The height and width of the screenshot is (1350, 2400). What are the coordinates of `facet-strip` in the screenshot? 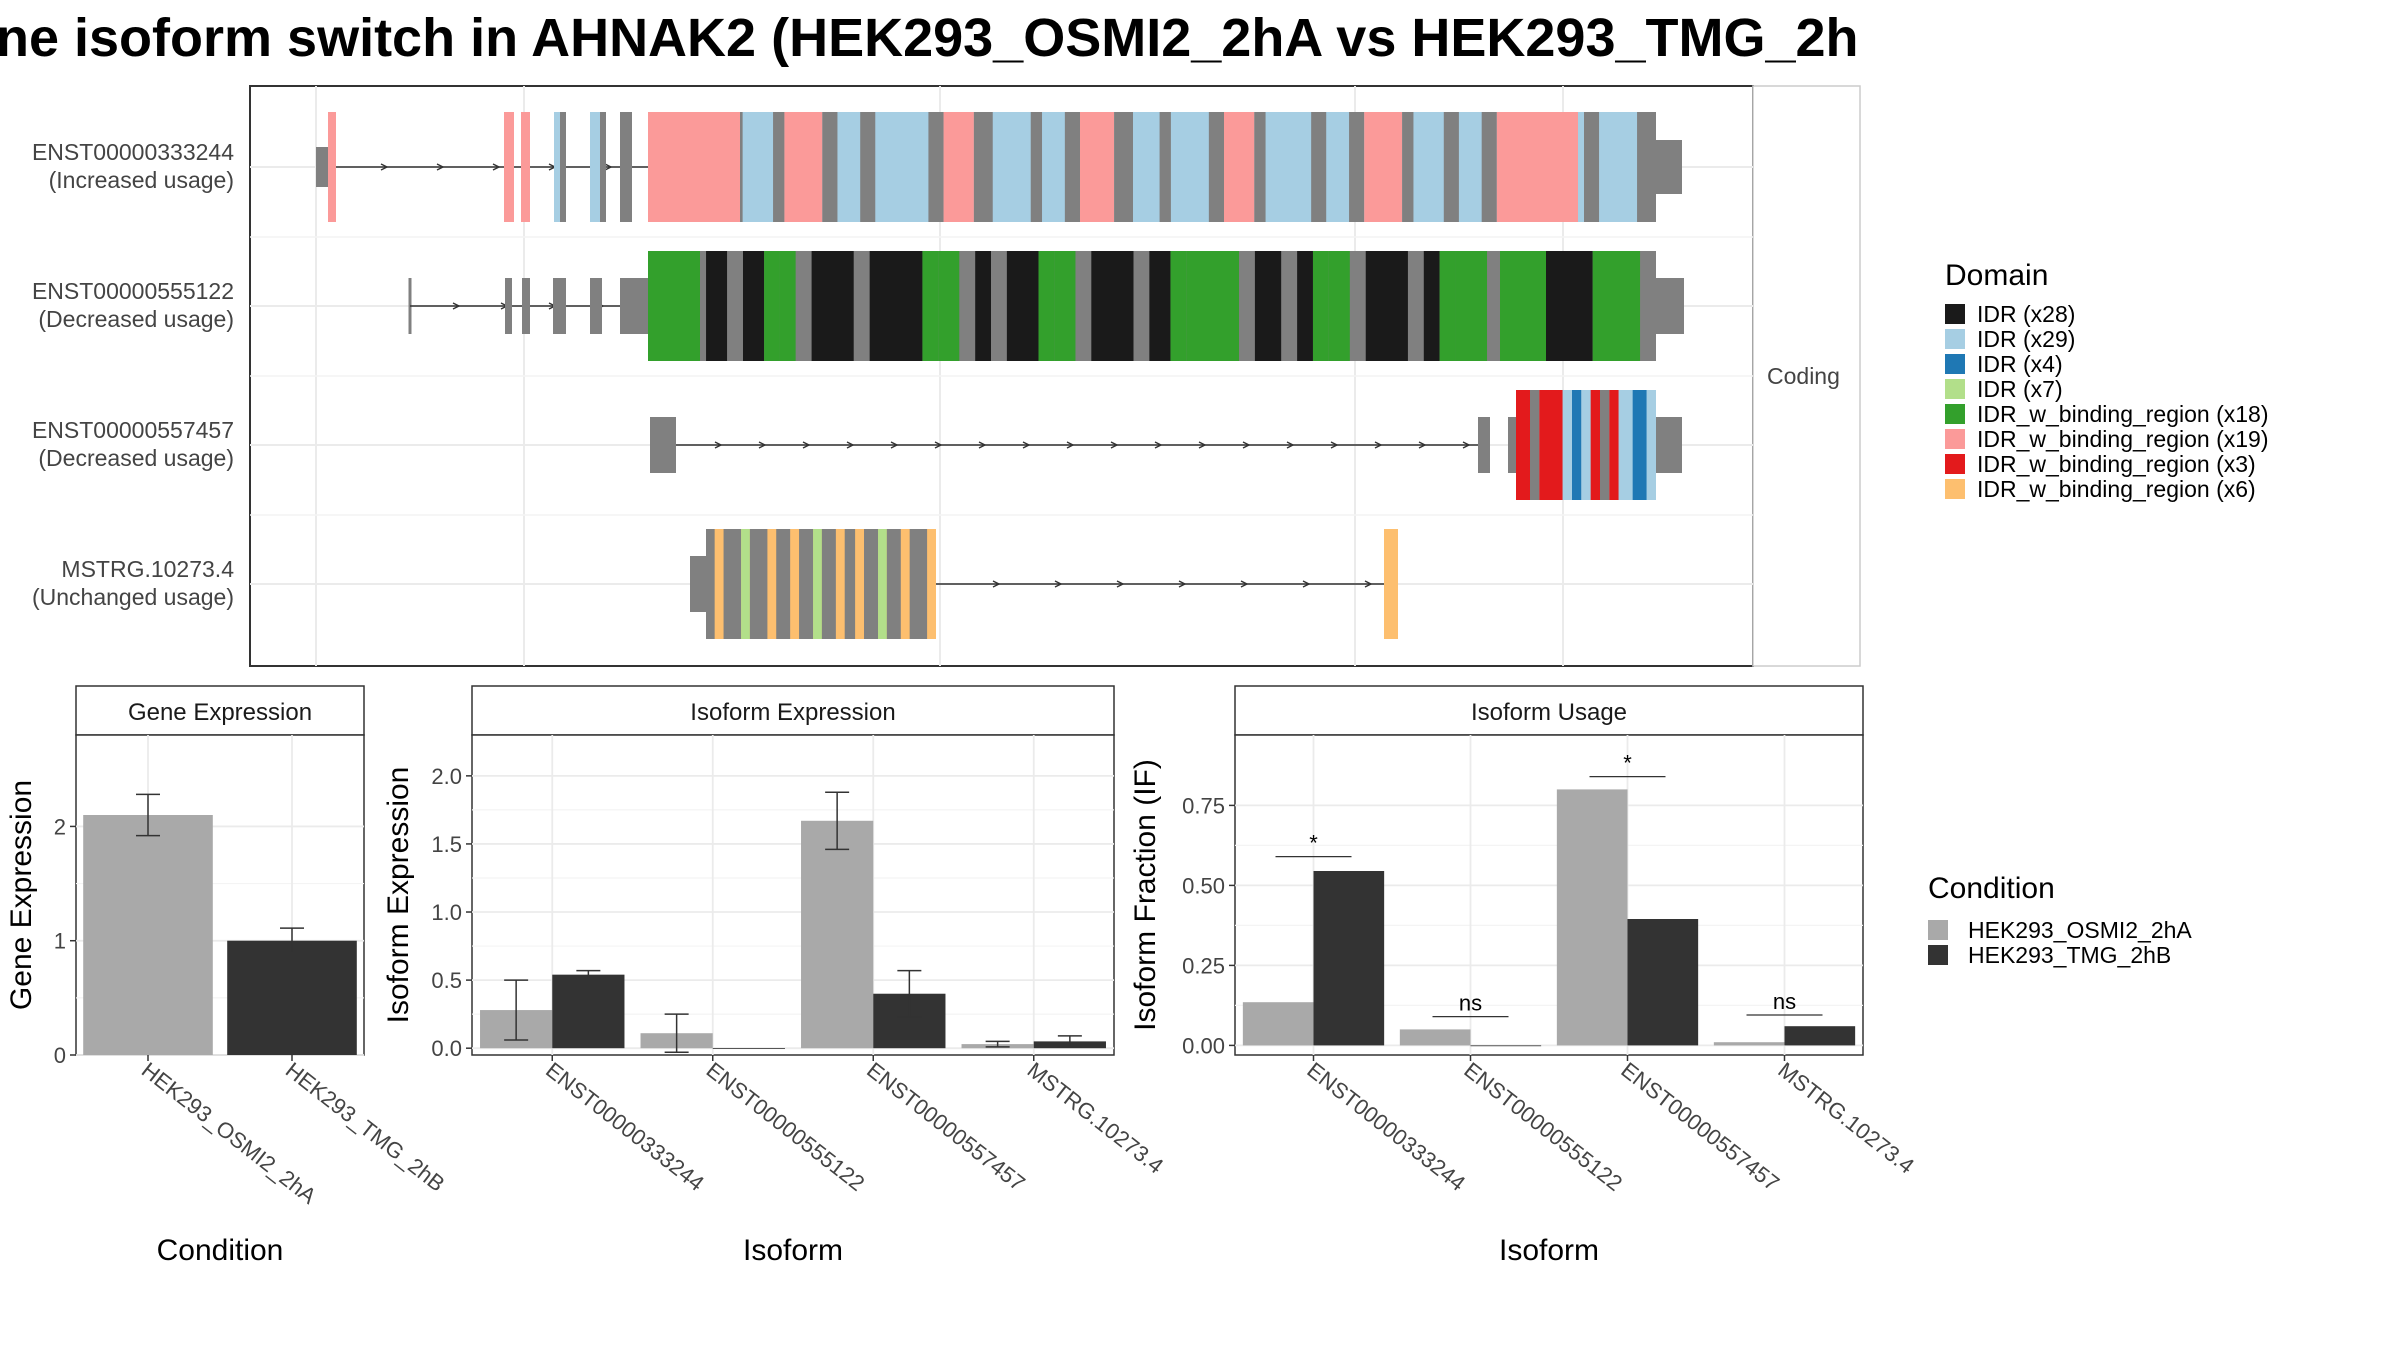 It's located at (1806, 376).